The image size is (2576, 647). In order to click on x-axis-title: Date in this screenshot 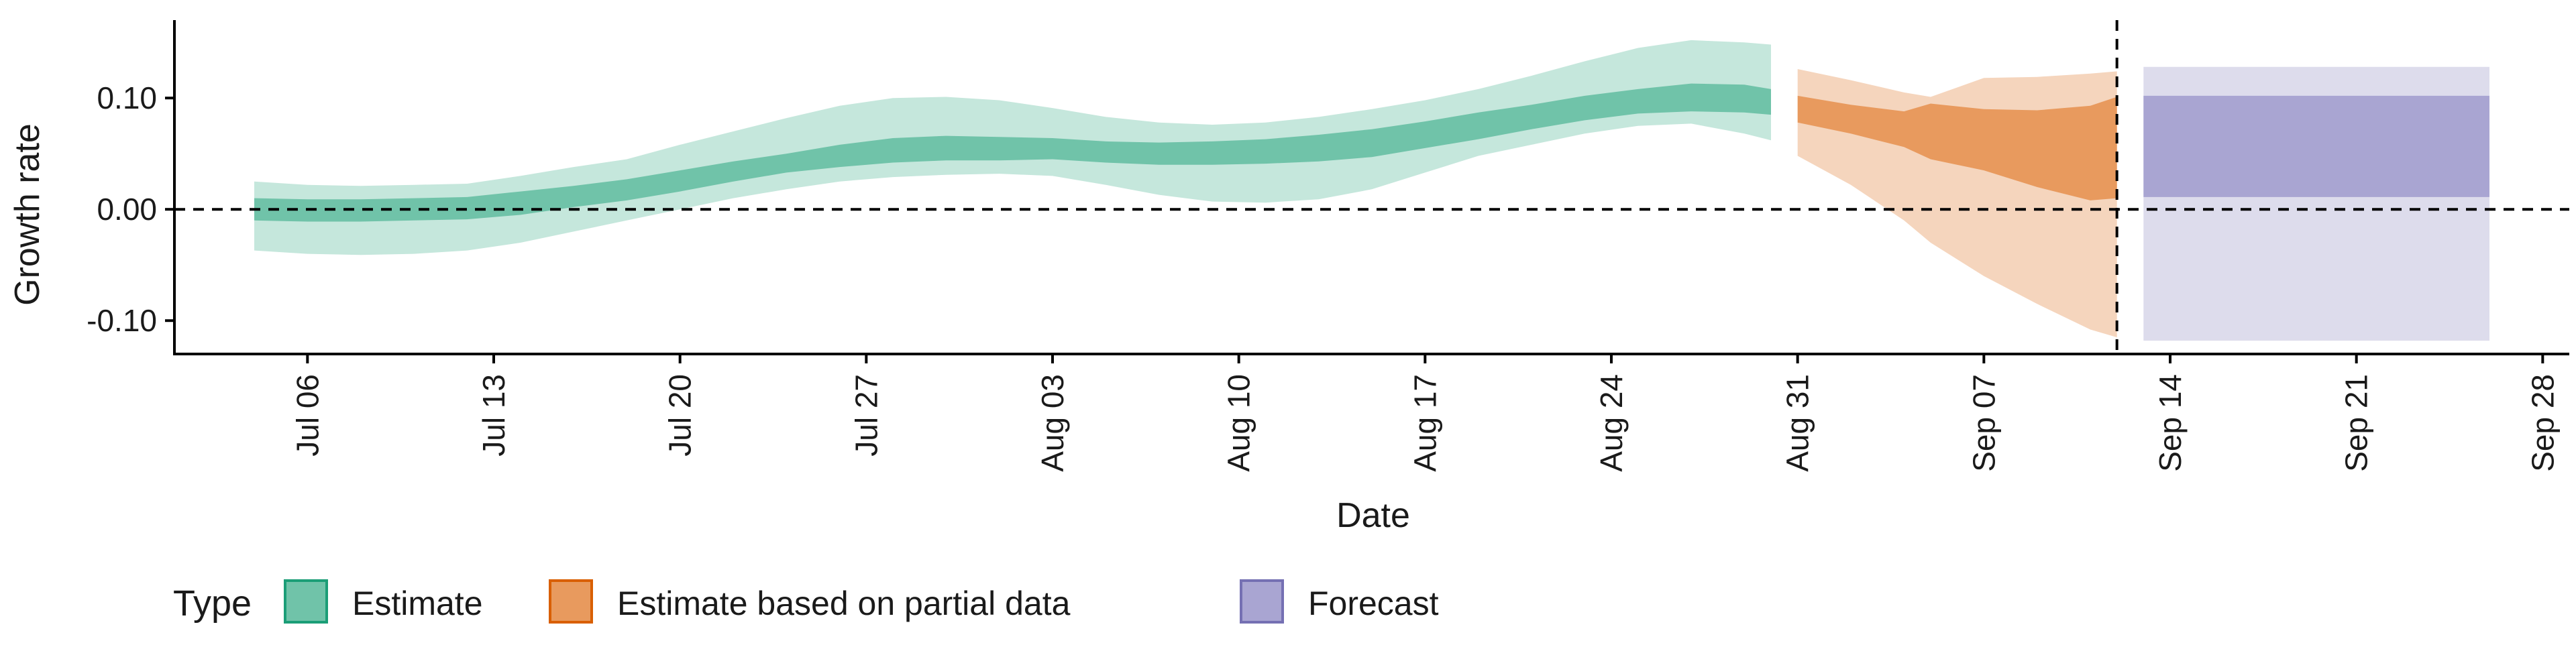, I will do `click(1373, 515)`.